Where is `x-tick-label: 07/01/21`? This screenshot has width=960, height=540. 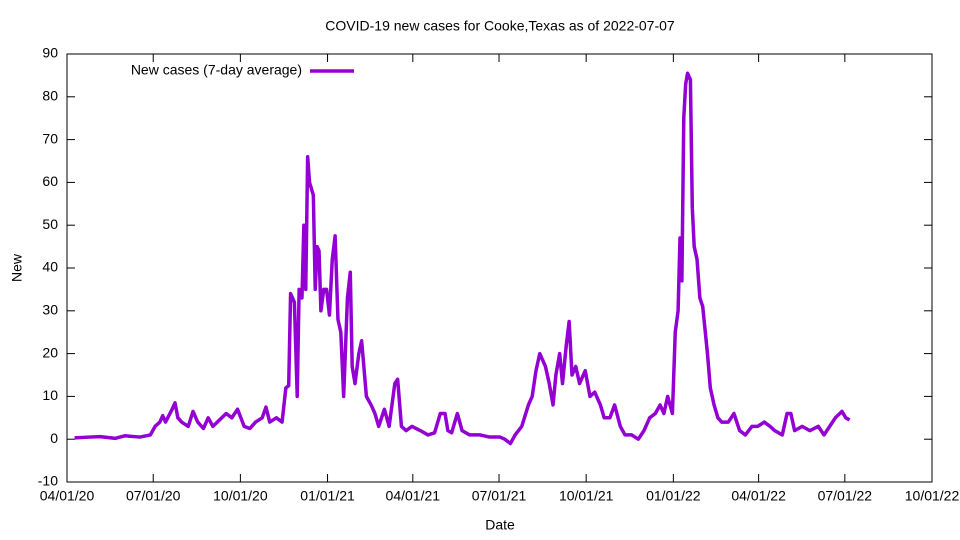
x-tick-label: 07/01/21 is located at coordinates (499, 496).